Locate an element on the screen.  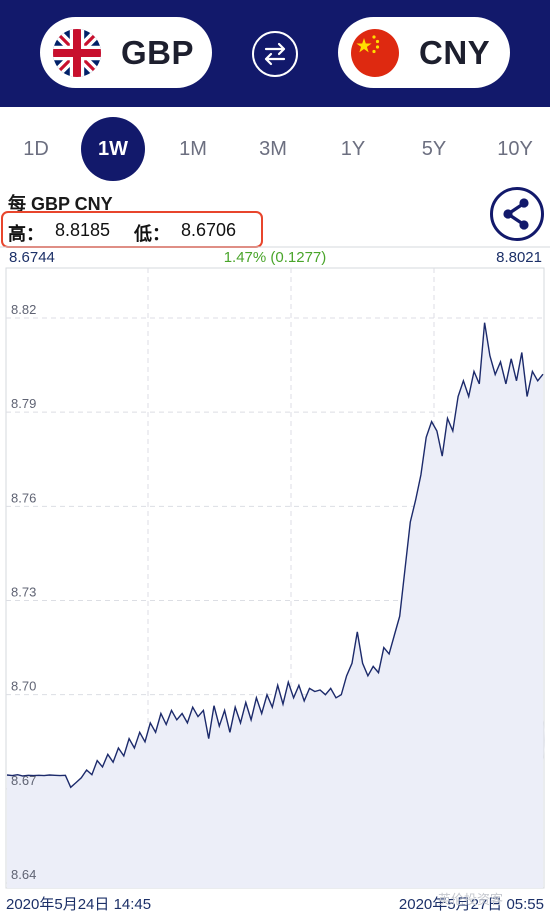
from-currency-code: GBP is located at coordinates (158, 52).